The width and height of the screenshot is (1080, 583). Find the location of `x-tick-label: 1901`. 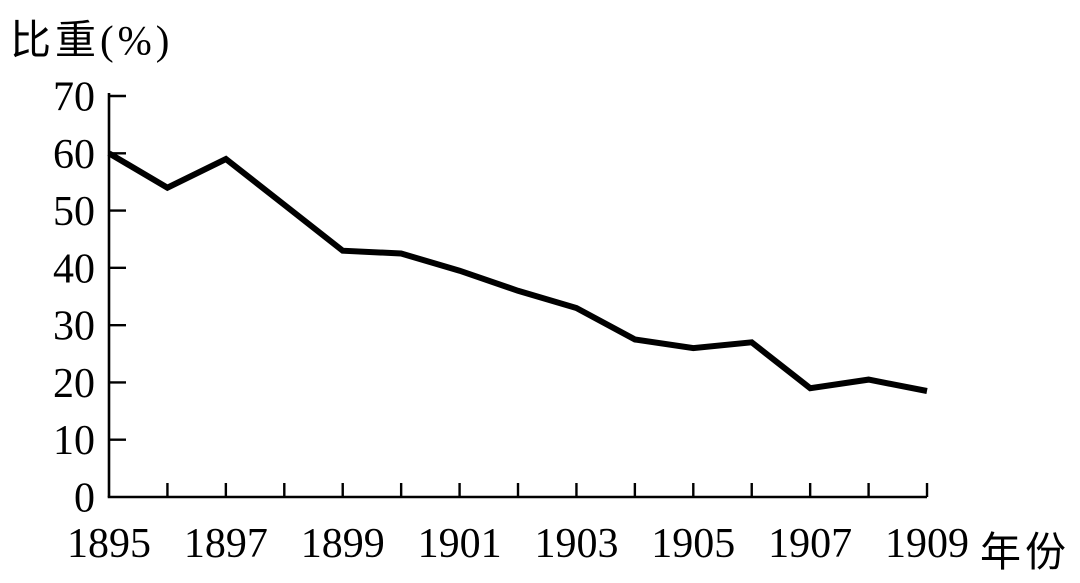

x-tick-label: 1901 is located at coordinates (460, 544).